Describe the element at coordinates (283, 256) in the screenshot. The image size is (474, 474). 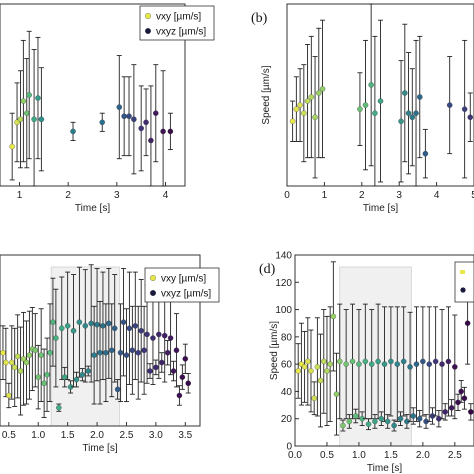
I see `y-tick-label: 140` at that location.